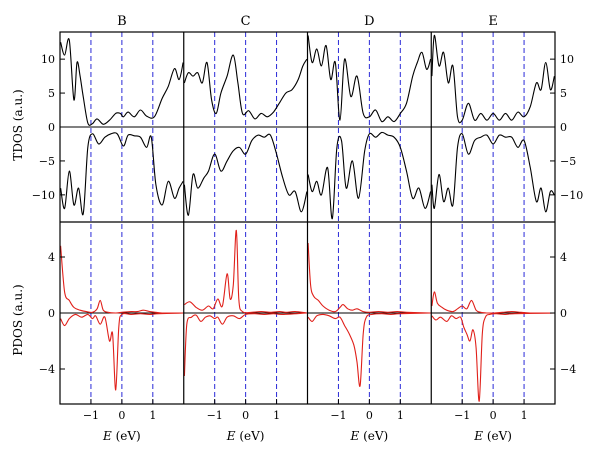 The height and width of the screenshot is (468, 600). I want to click on pdos-ytick-label-left-0: −4, so click(47, 369).